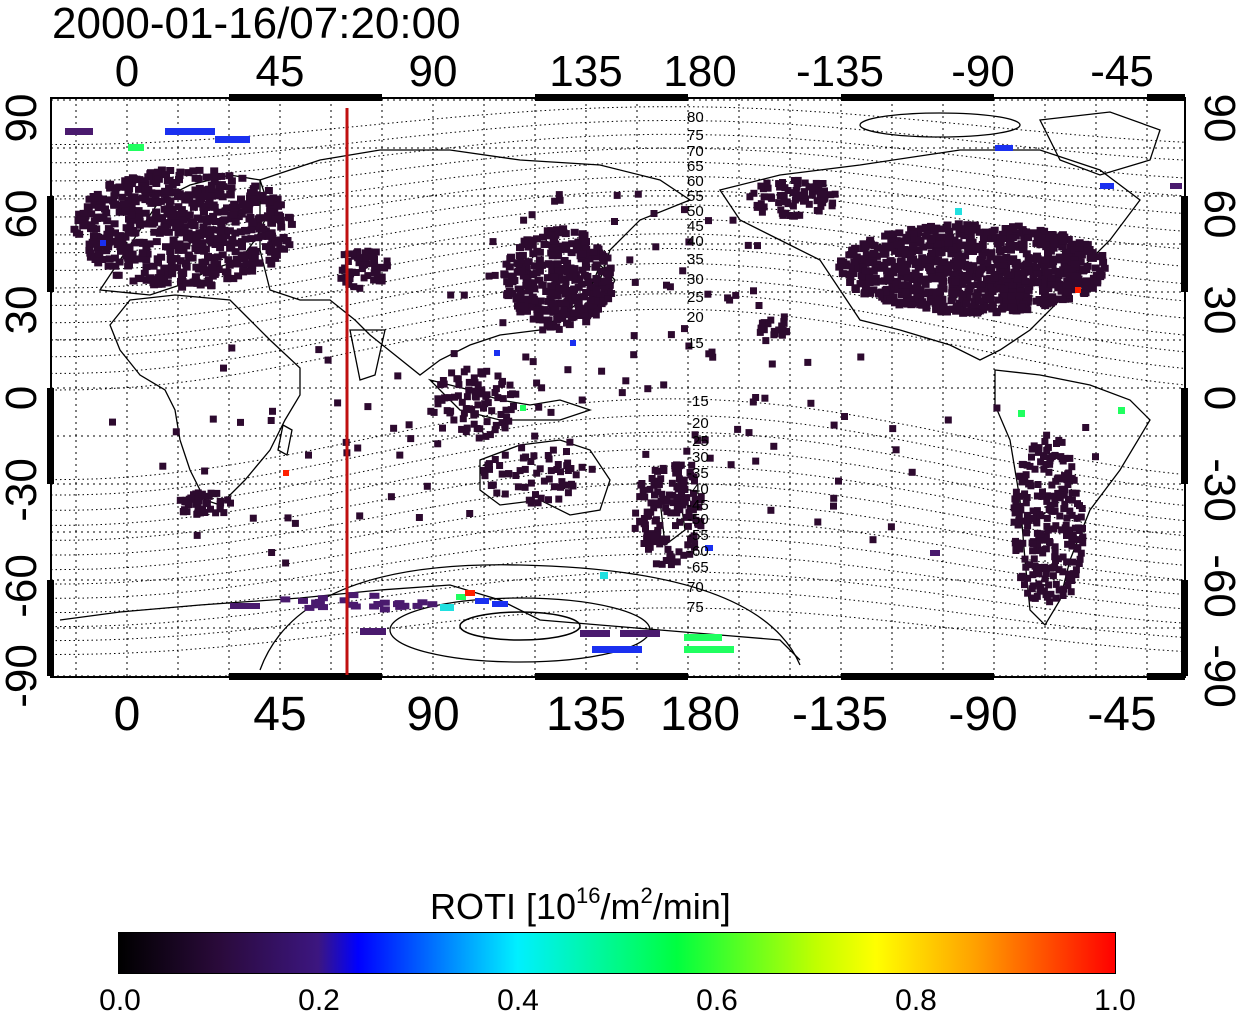  What do you see at coordinates (698, 473) in the screenshot?
I see `contour-label: -35` at bounding box center [698, 473].